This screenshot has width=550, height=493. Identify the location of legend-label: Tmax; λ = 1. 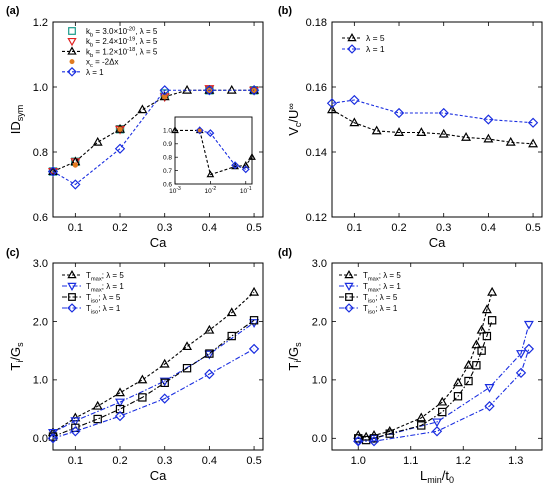
(382, 288).